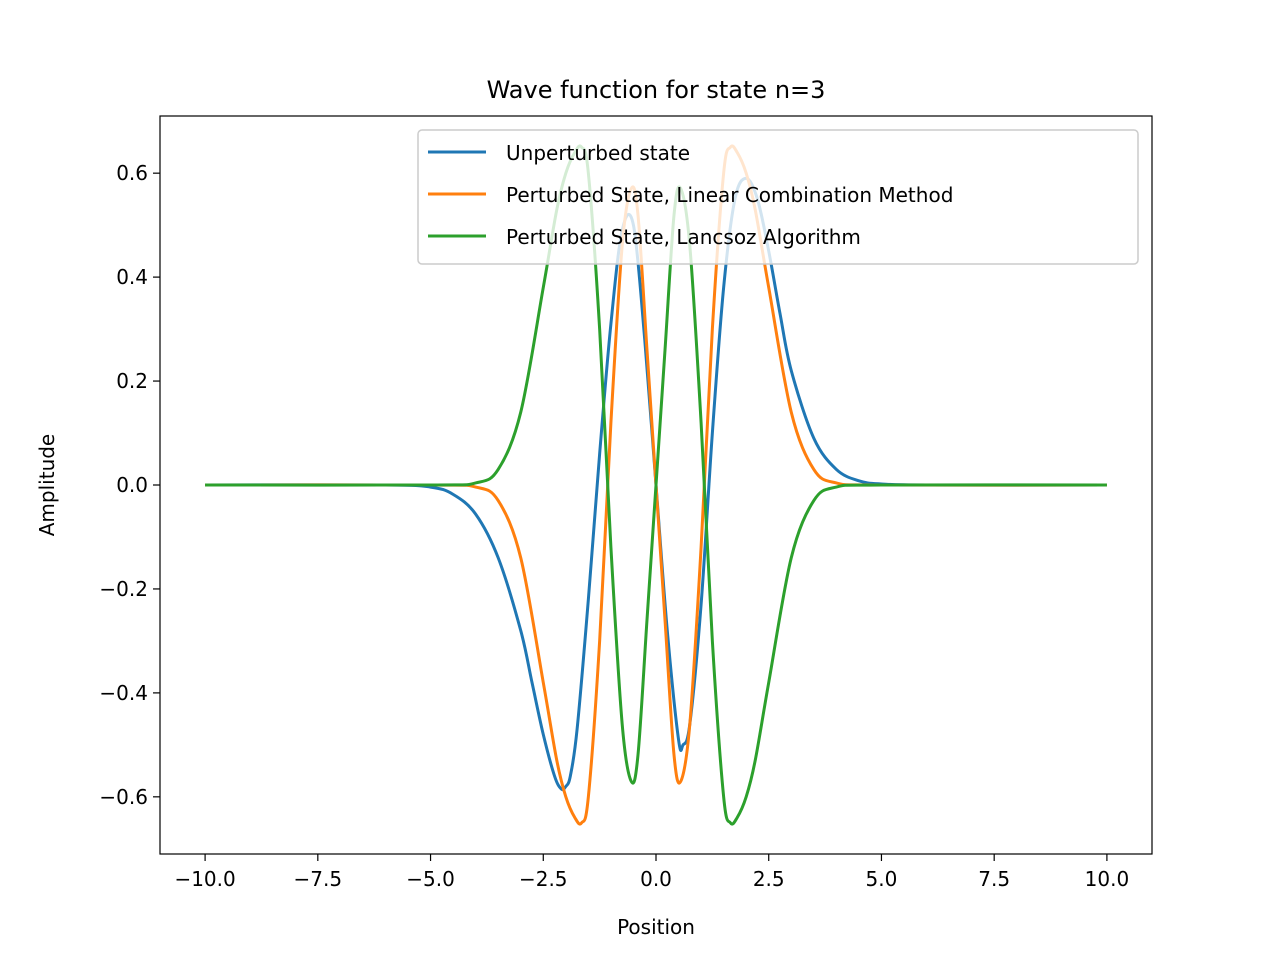  What do you see at coordinates (1107, 879) in the screenshot?
I see `x-tick-label: 10.0` at bounding box center [1107, 879].